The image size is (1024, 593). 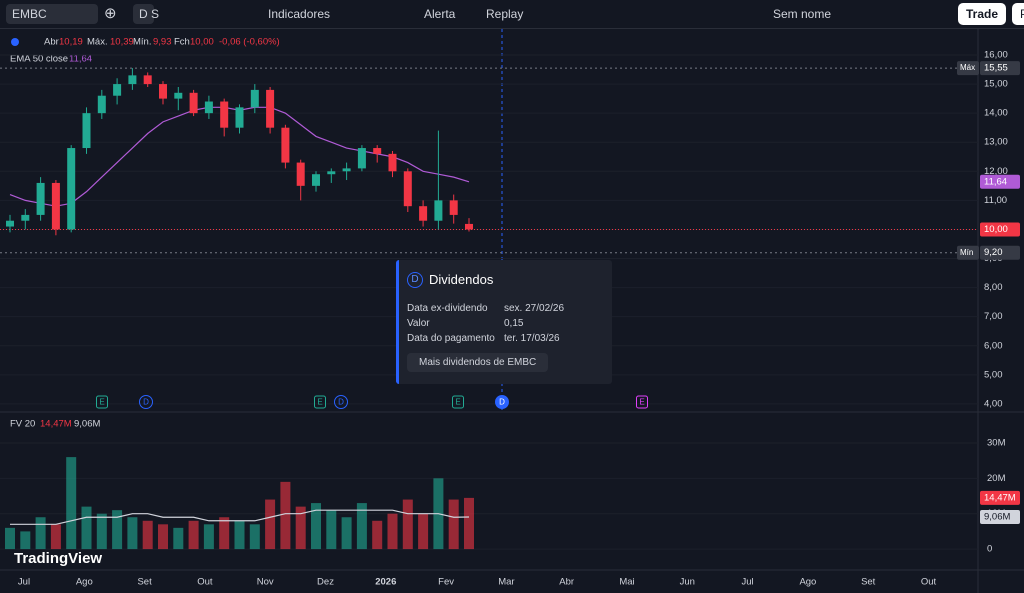 What do you see at coordinates (110, 13) in the screenshot?
I see `add-symbol: ⊕` at bounding box center [110, 13].